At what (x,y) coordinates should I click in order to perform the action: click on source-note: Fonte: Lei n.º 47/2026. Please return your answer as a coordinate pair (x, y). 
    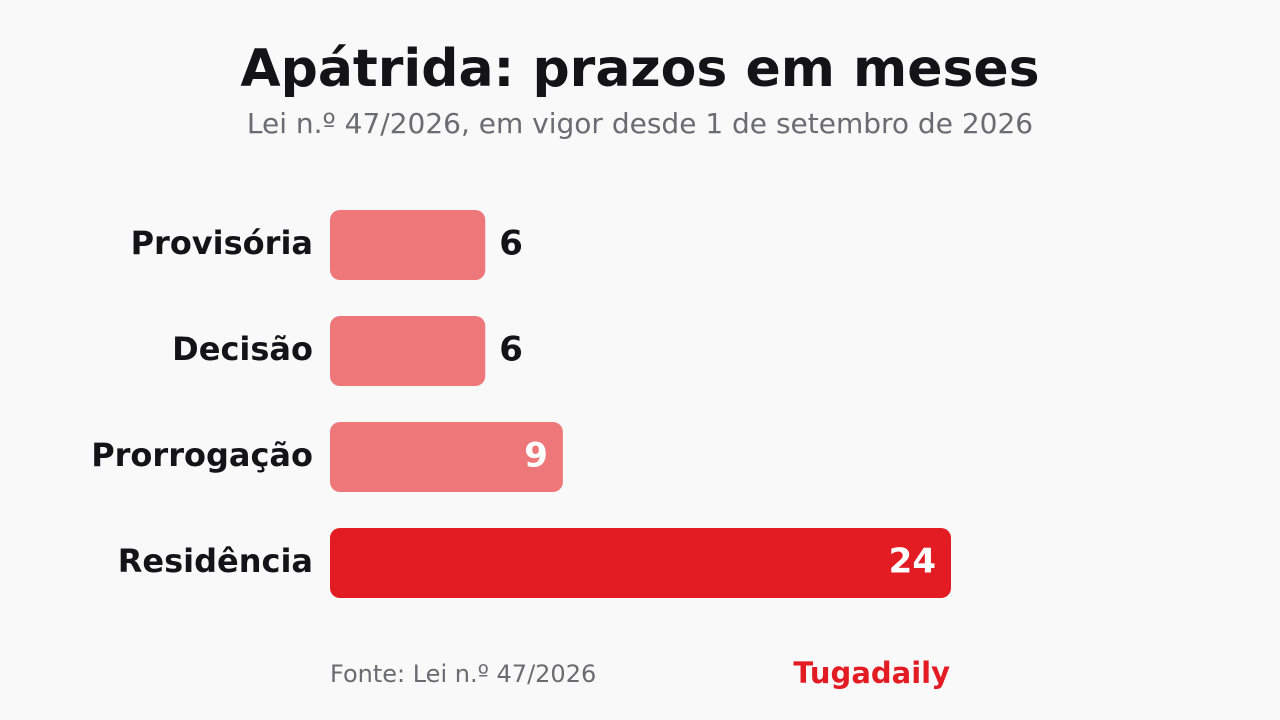
    Looking at the image, I should click on (463, 674).